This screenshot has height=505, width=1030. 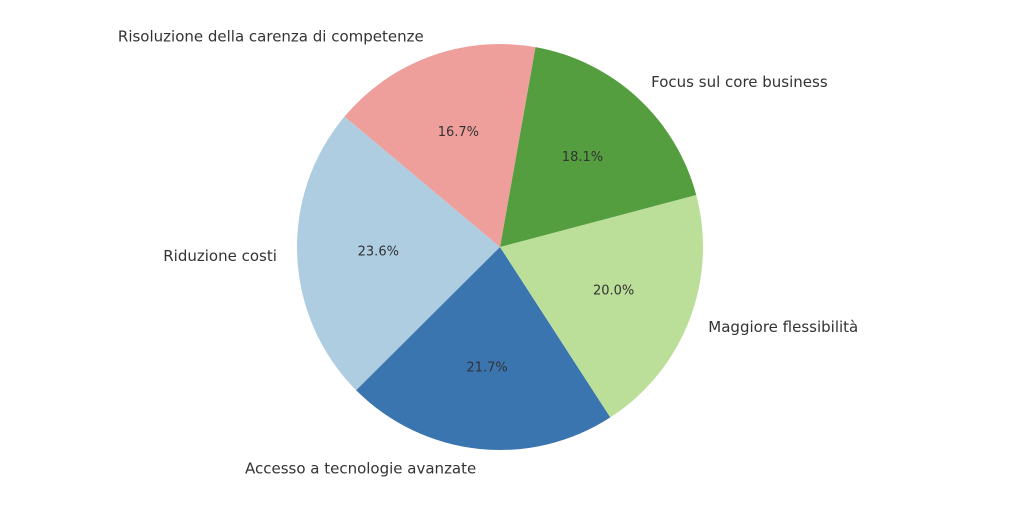 I want to click on slice-label: Focus sul core business, so click(x=739, y=82).